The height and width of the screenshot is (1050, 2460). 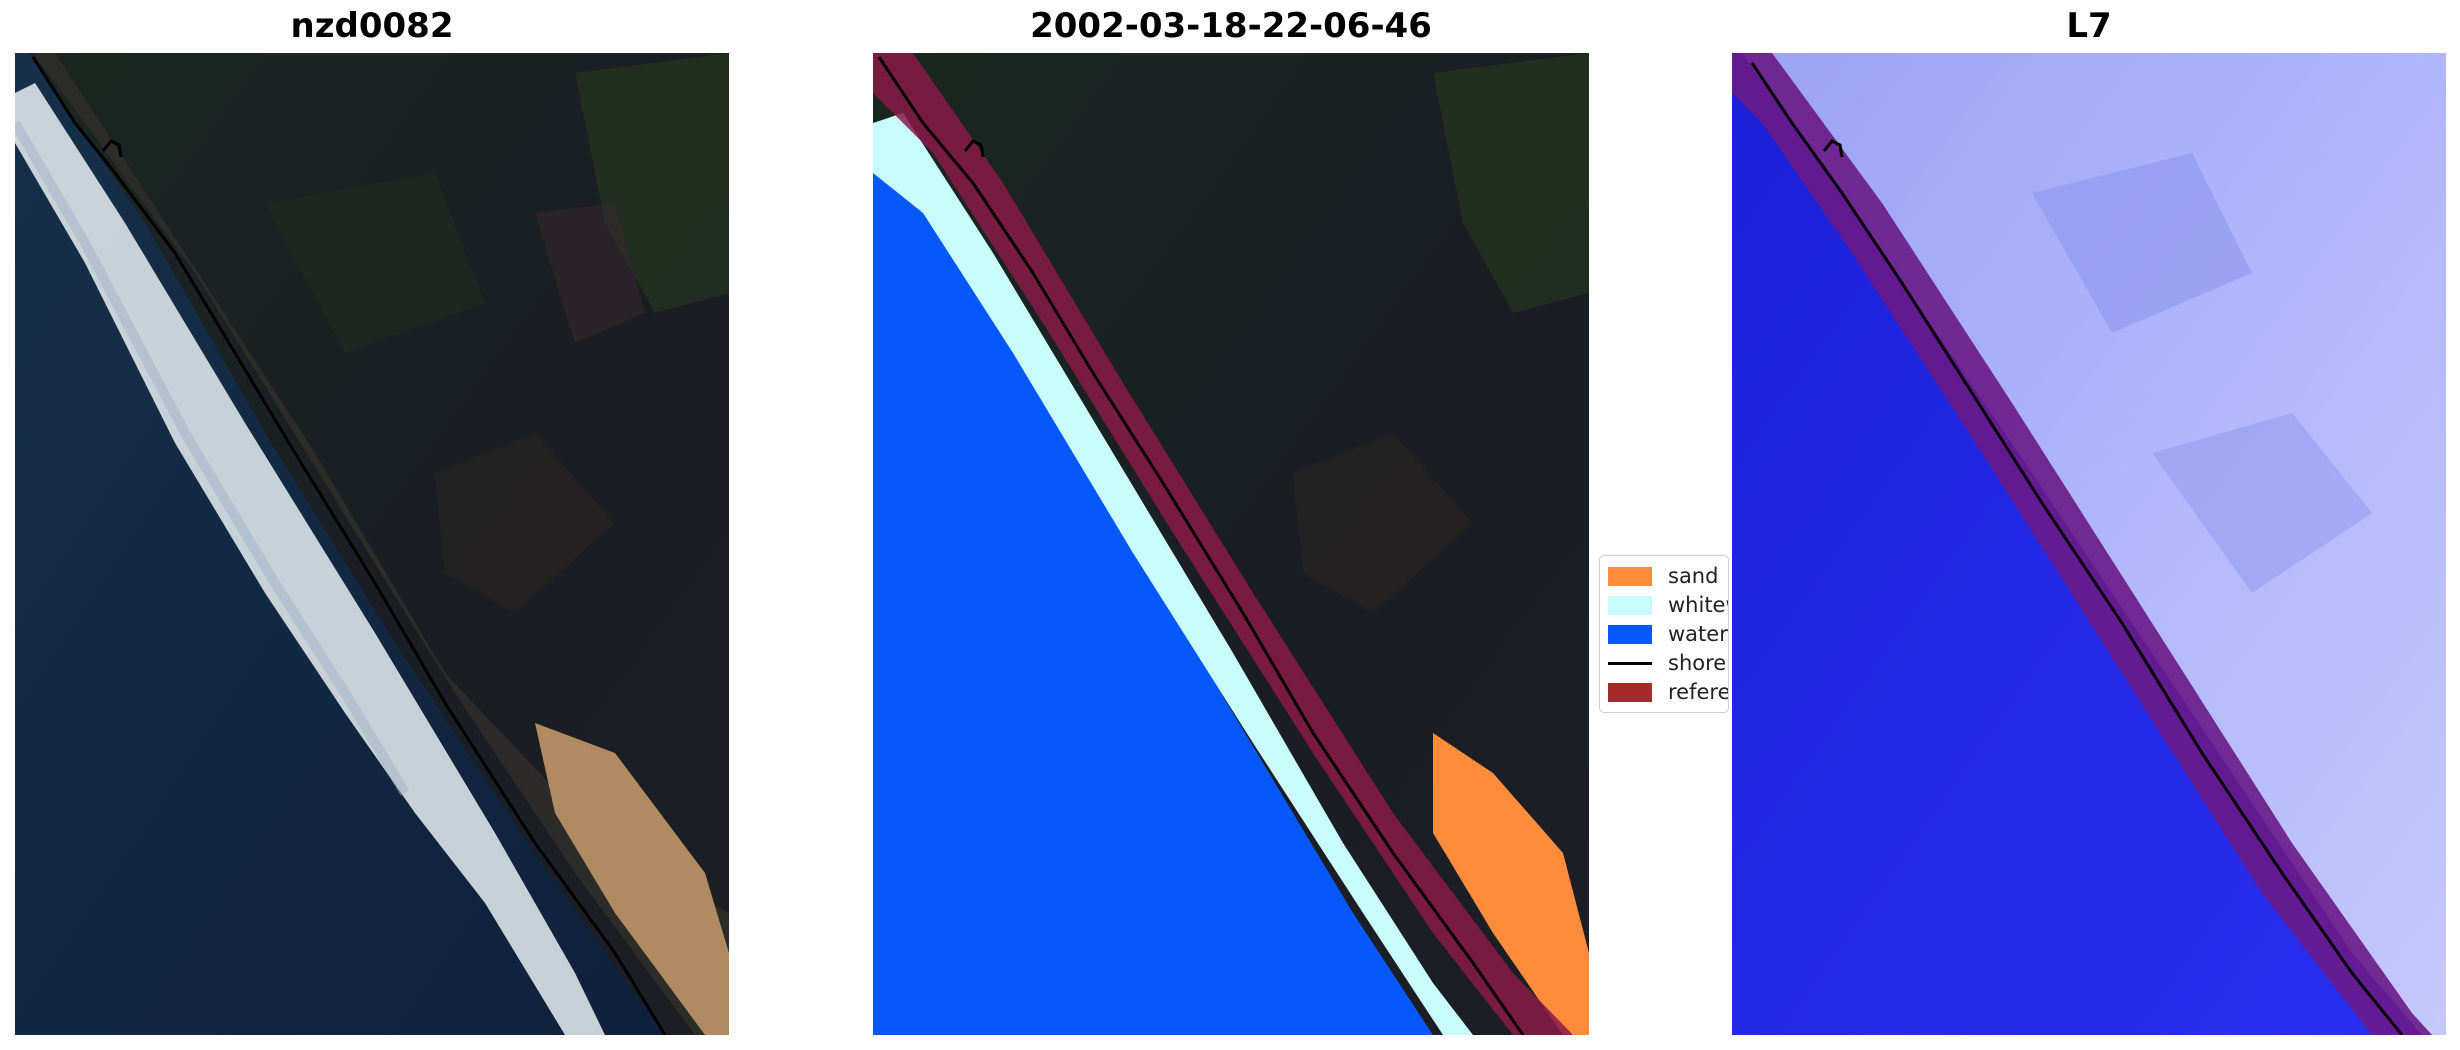 I want to click on legend-swatch-reference, so click(x=1630, y=692).